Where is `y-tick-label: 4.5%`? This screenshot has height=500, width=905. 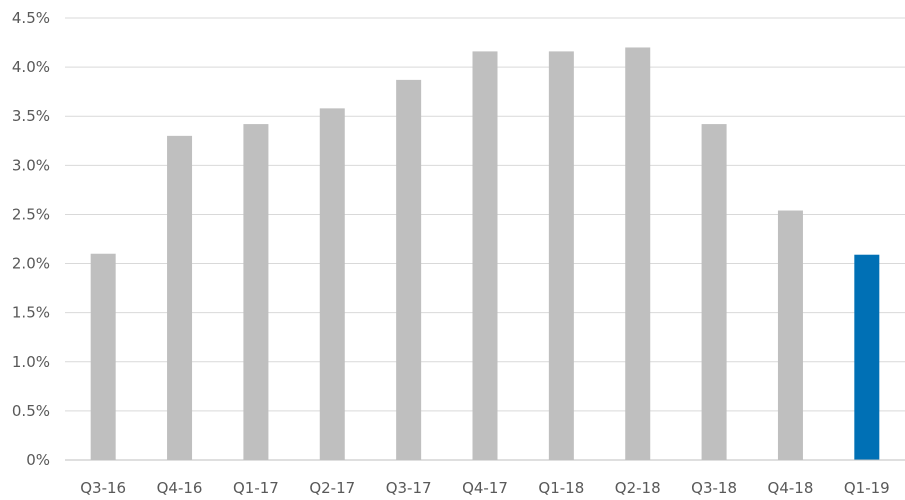
y-tick-label: 4.5% is located at coordinates (31, 18).